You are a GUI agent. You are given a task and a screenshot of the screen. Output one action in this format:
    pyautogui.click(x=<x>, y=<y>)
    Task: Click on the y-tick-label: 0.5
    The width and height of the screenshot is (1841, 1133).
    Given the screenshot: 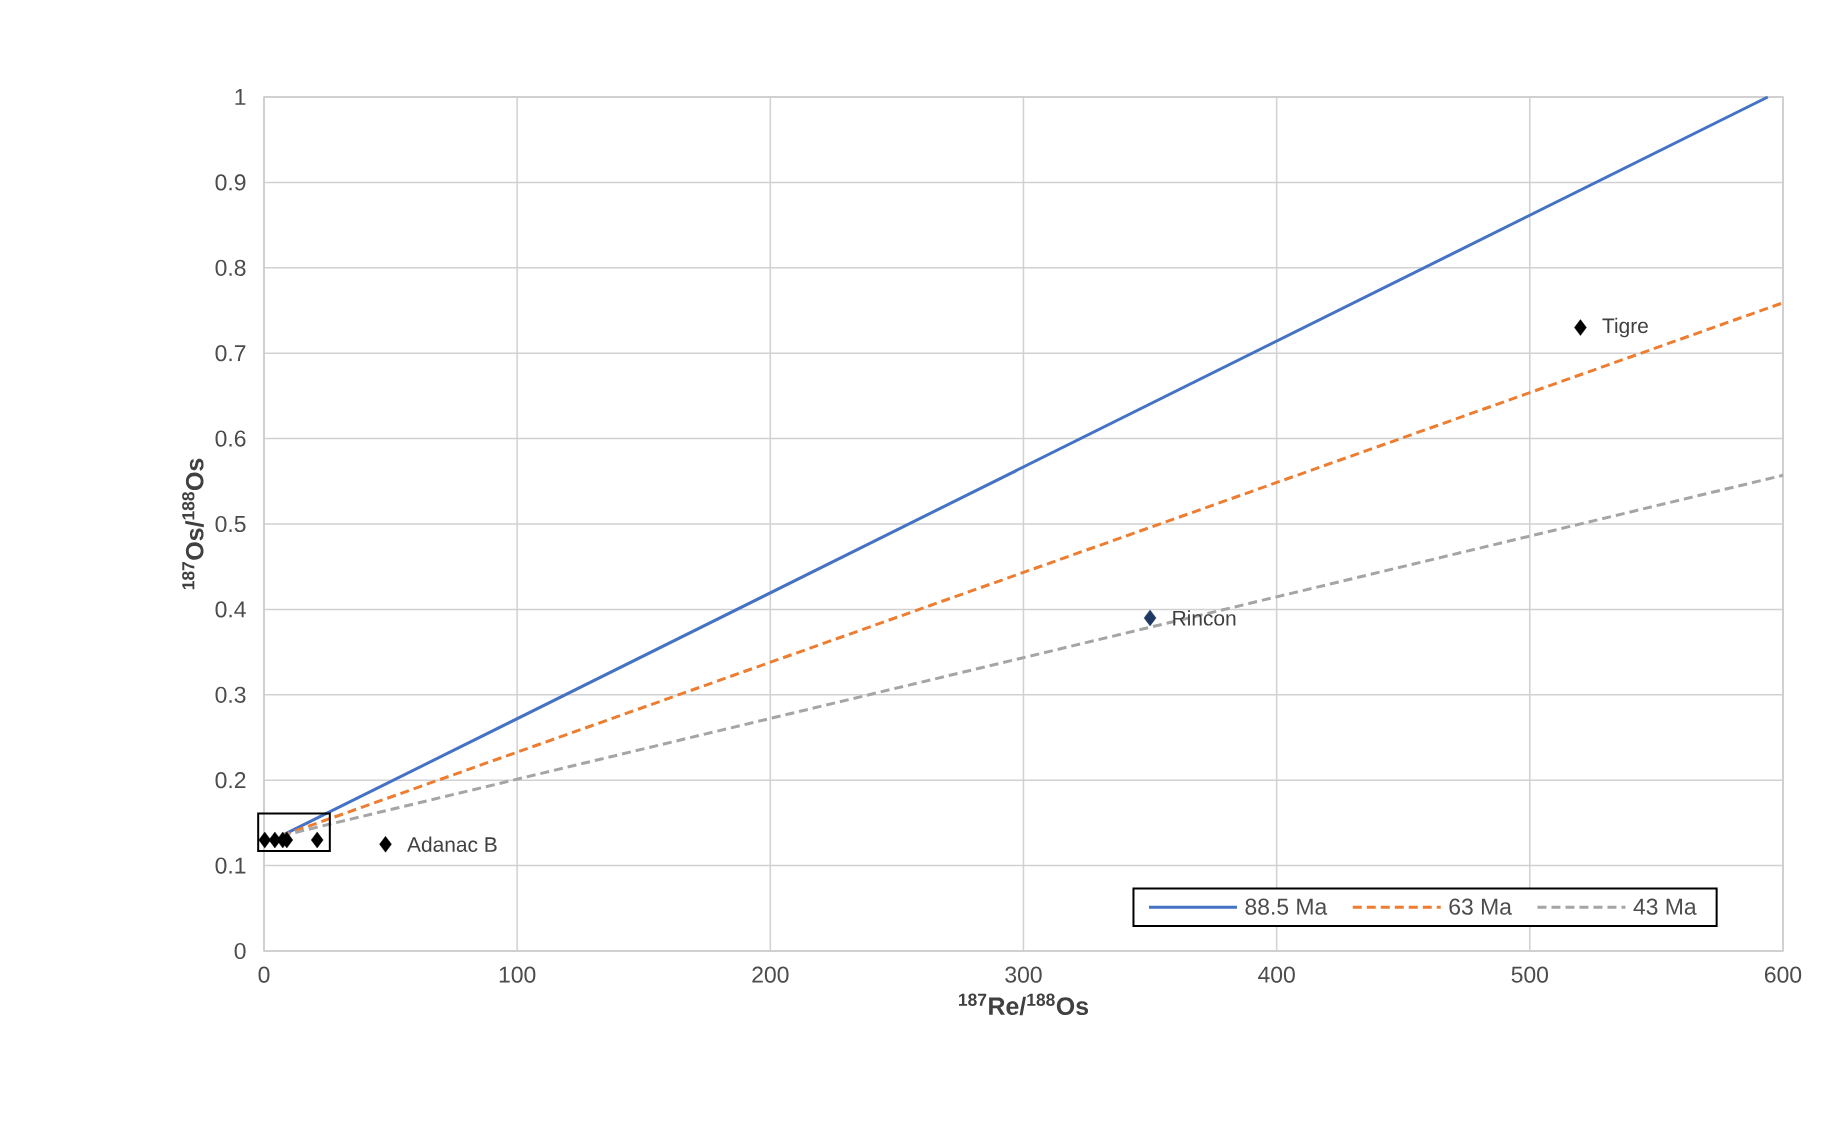 What is the action you would take?
    pyautogui.click(x=230, y=524)
    